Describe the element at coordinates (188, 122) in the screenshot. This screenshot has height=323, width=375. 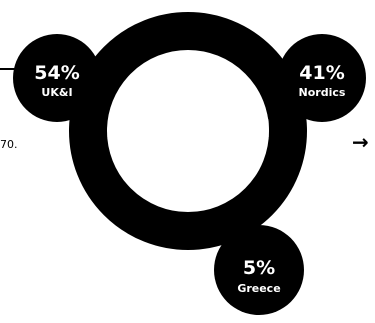
I see `center-value: £10.1bn` at that location.